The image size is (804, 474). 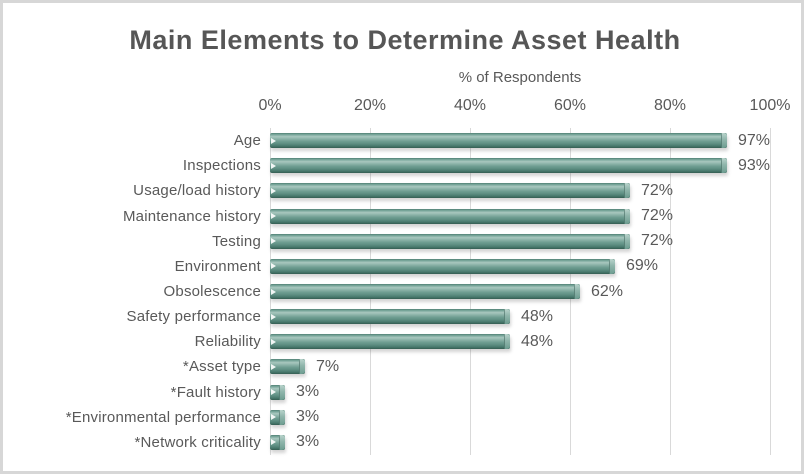 What do you see at coordinates (670, 105) in the screenshot?
I see `x-tick-label: 80%` at bounding box center [670, 105].